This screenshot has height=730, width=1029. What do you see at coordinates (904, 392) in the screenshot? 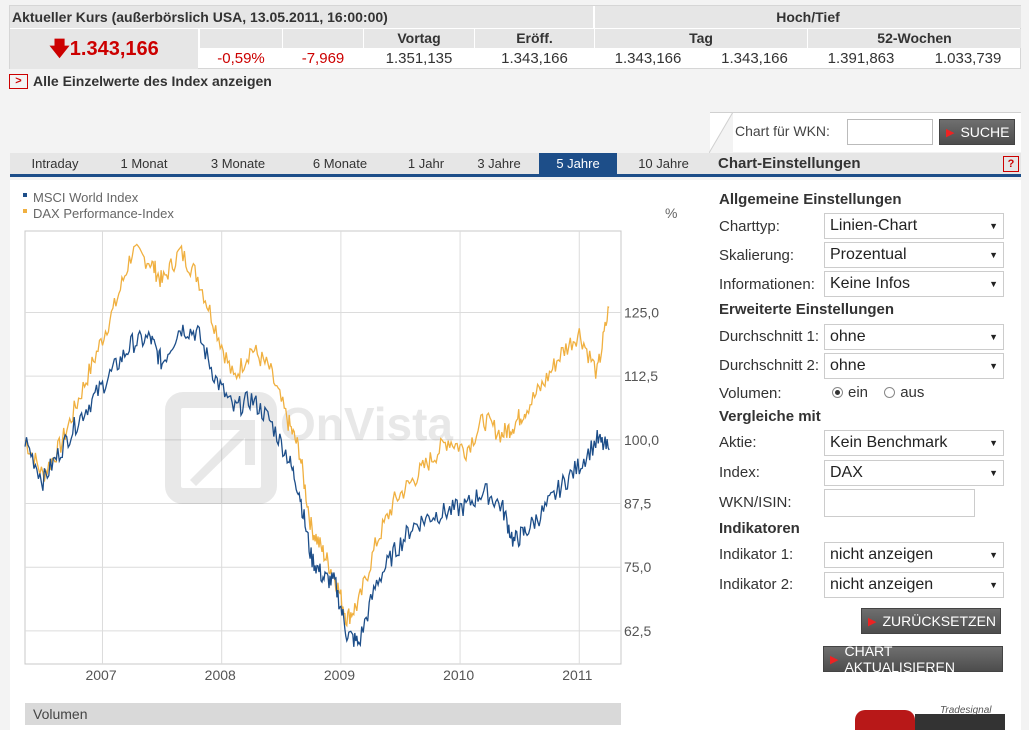
I see `volumen-off-radio: aus` at bounding box center [904, 392].